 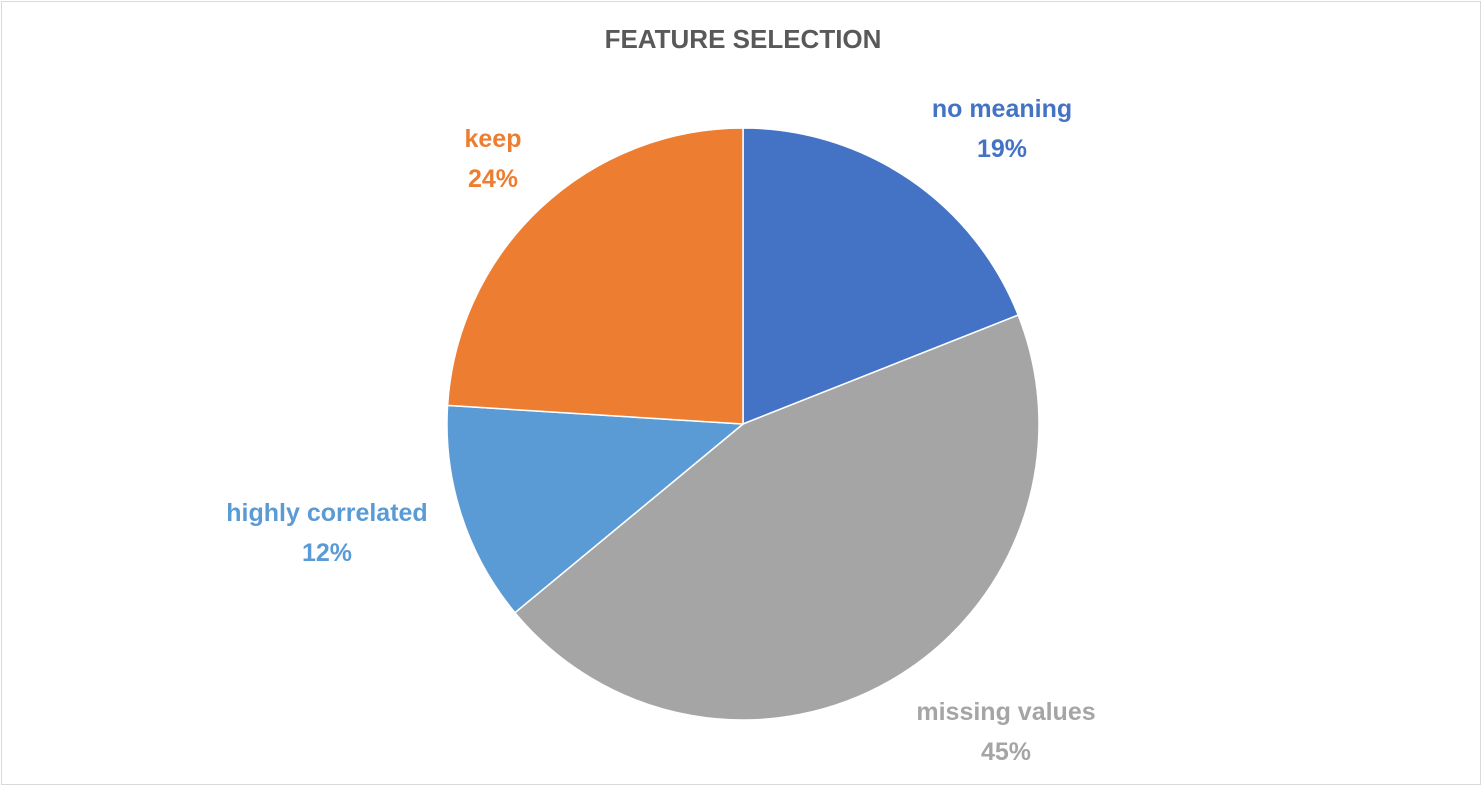 What do you see at coordinates (595, 509) in the screenshot?
I see `pie-slice-highly-correlated` at bounding box center [595, 509].